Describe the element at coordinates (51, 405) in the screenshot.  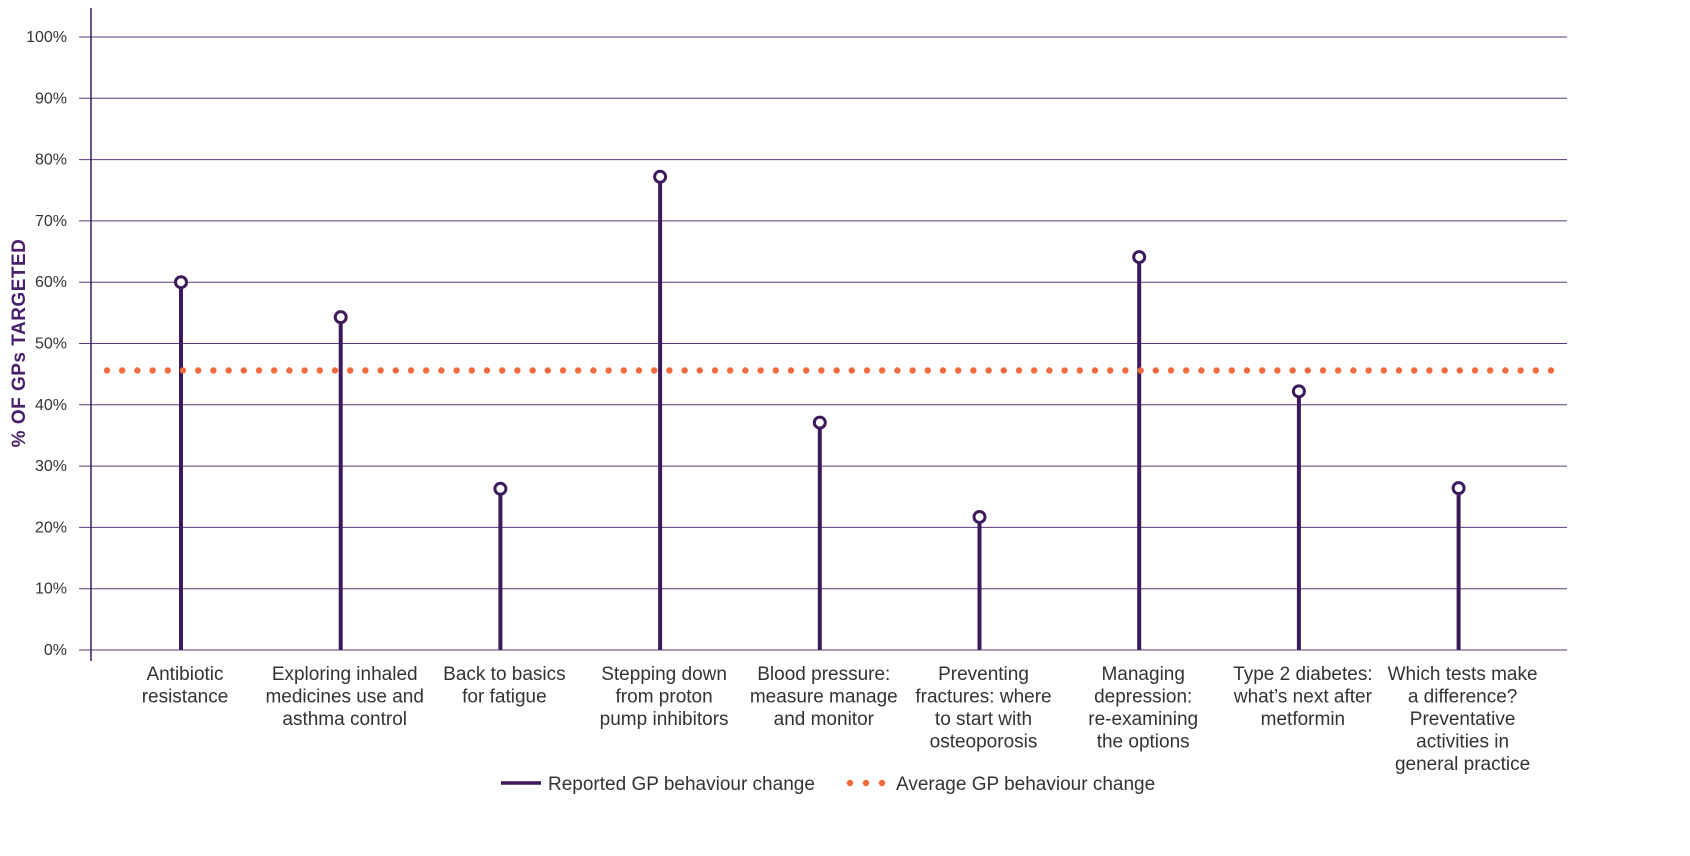
I see `y-tick-label: 40%` at that location.